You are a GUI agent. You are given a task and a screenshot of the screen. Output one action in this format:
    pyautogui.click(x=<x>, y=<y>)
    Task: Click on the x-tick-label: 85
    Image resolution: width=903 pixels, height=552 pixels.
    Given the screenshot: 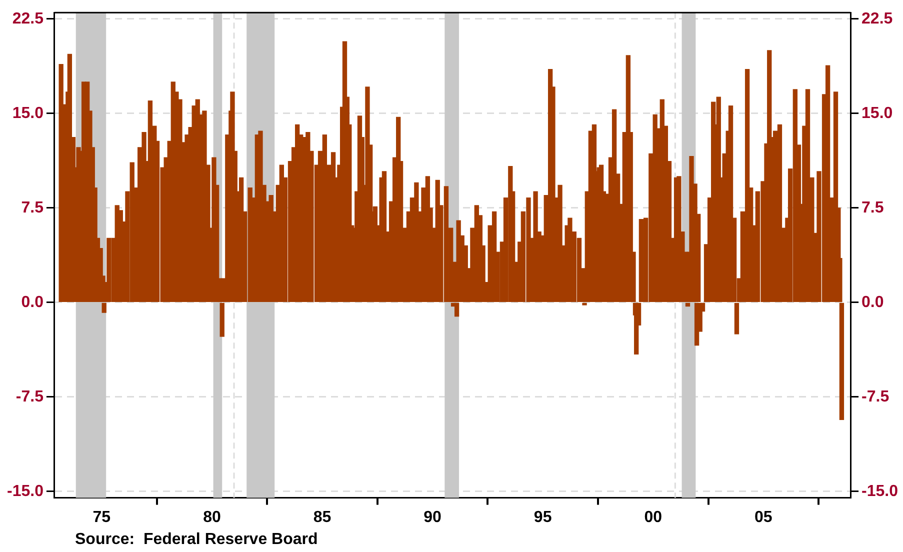 What is the action you would take?
    pyautogui.click(x=322, y=517)
    